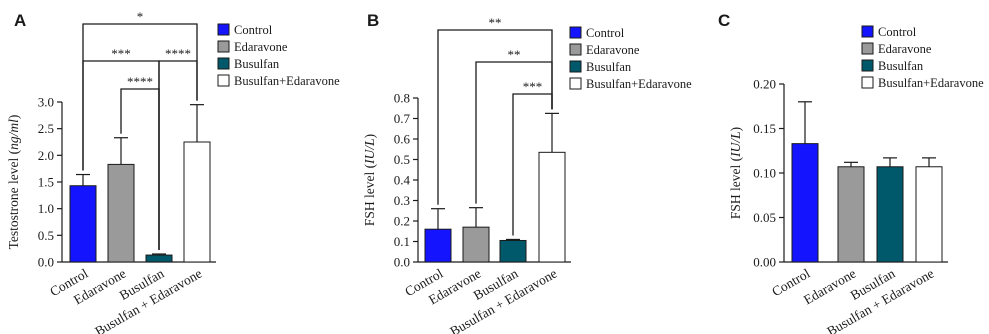 This screenshot has width=989, height=334. I want to click on y-tick-label: 0.05, so click(764, 217).